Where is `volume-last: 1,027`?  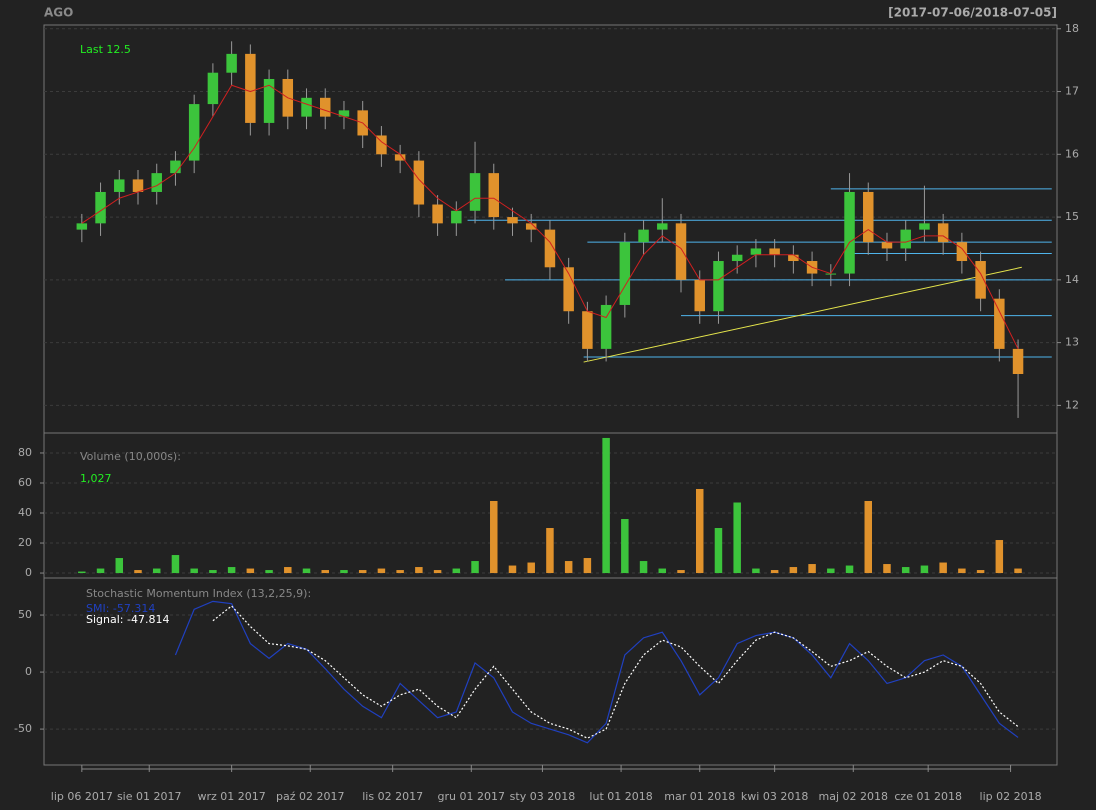 volume-last: 1,027 is located at coordinates (96, 478).